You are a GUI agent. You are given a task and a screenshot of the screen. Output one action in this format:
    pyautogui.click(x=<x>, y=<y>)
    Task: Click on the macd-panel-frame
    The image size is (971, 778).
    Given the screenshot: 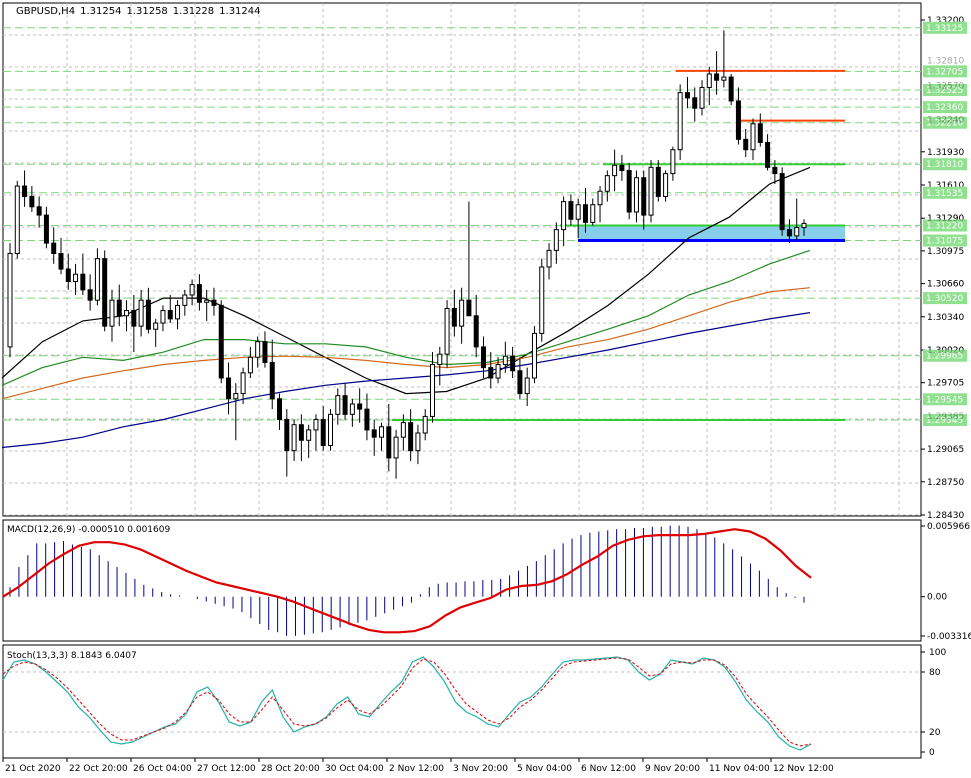 What is the action you would take?
    pyautogui.click(x=462, y=580)
    